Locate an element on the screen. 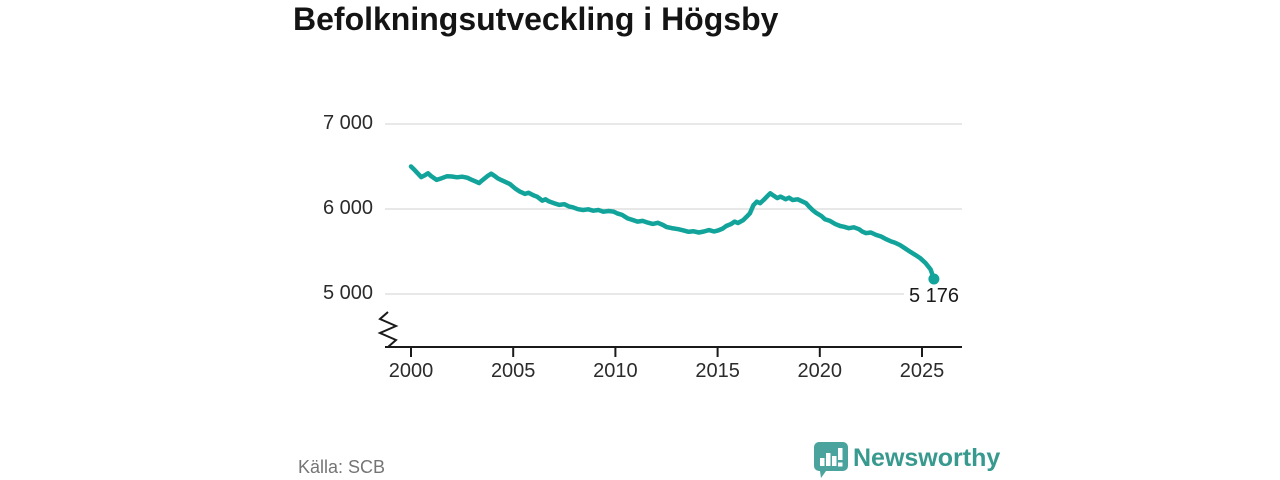 This screenshot has height=480, width=1280. x-axis-label: 2020 is located at coordinates (820, 371).